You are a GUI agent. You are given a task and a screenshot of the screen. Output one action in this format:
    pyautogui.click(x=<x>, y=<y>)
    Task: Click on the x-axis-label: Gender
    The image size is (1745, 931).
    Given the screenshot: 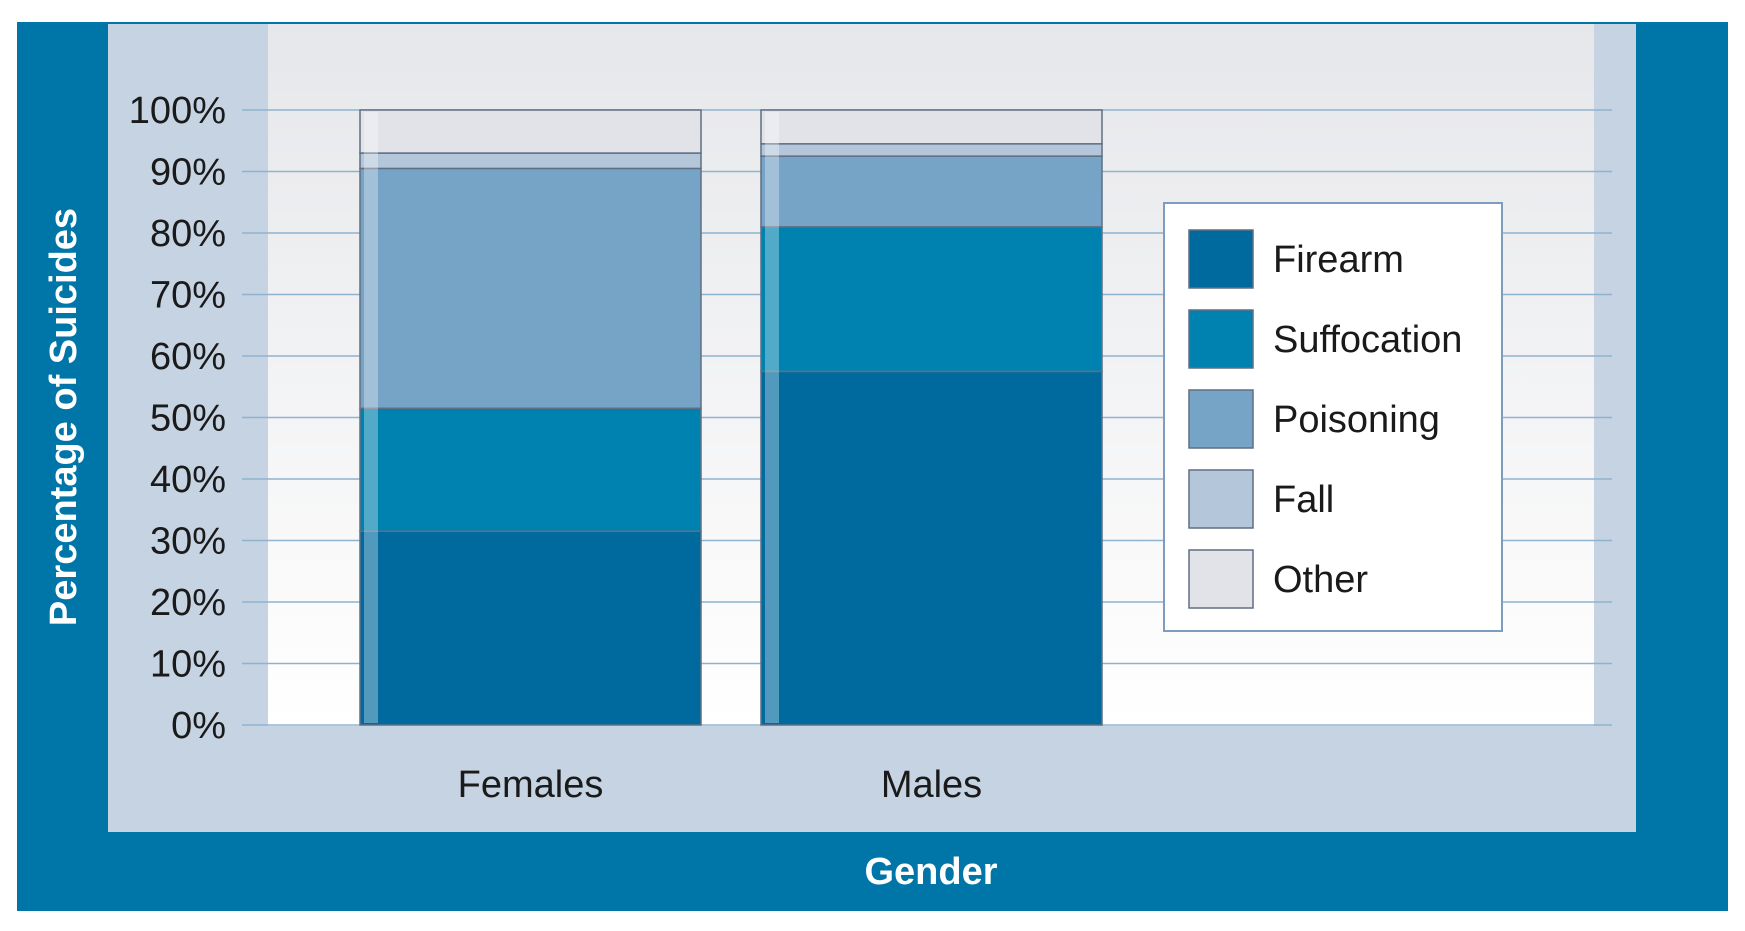 What is the action you would take?
    pyautogui.click(x=930, y=872)
    